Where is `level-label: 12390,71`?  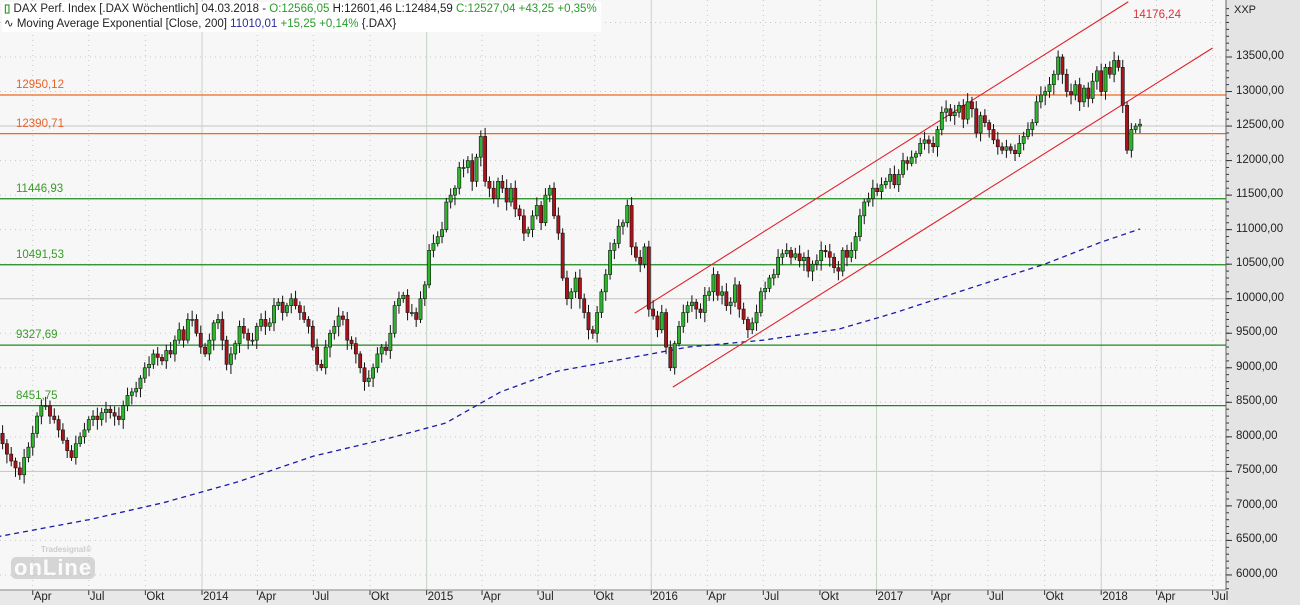 level-label: 12390,71 is located at coordinates (40, 123).